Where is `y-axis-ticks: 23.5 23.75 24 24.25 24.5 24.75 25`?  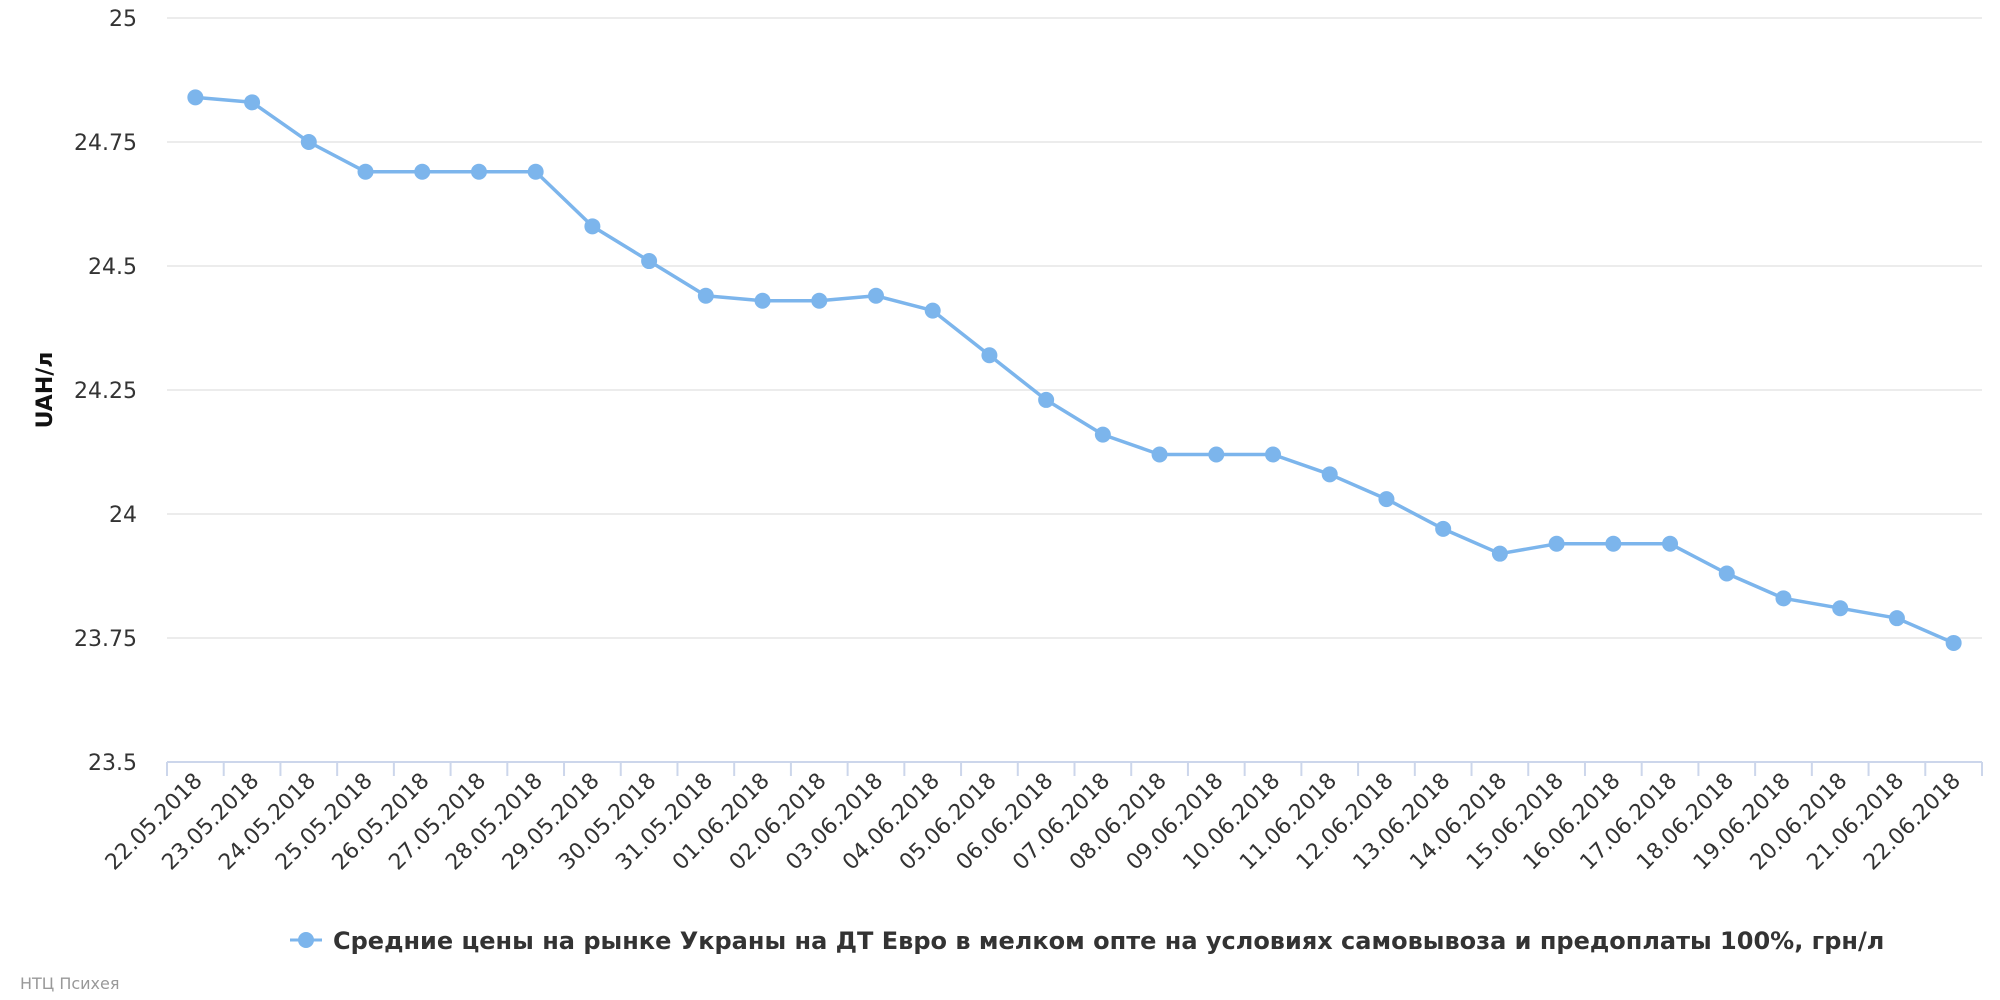
y-axis-ticks: 23.5 23.75 24 24.25 24.5 24.75 25 is located at coordinates (105, 391).